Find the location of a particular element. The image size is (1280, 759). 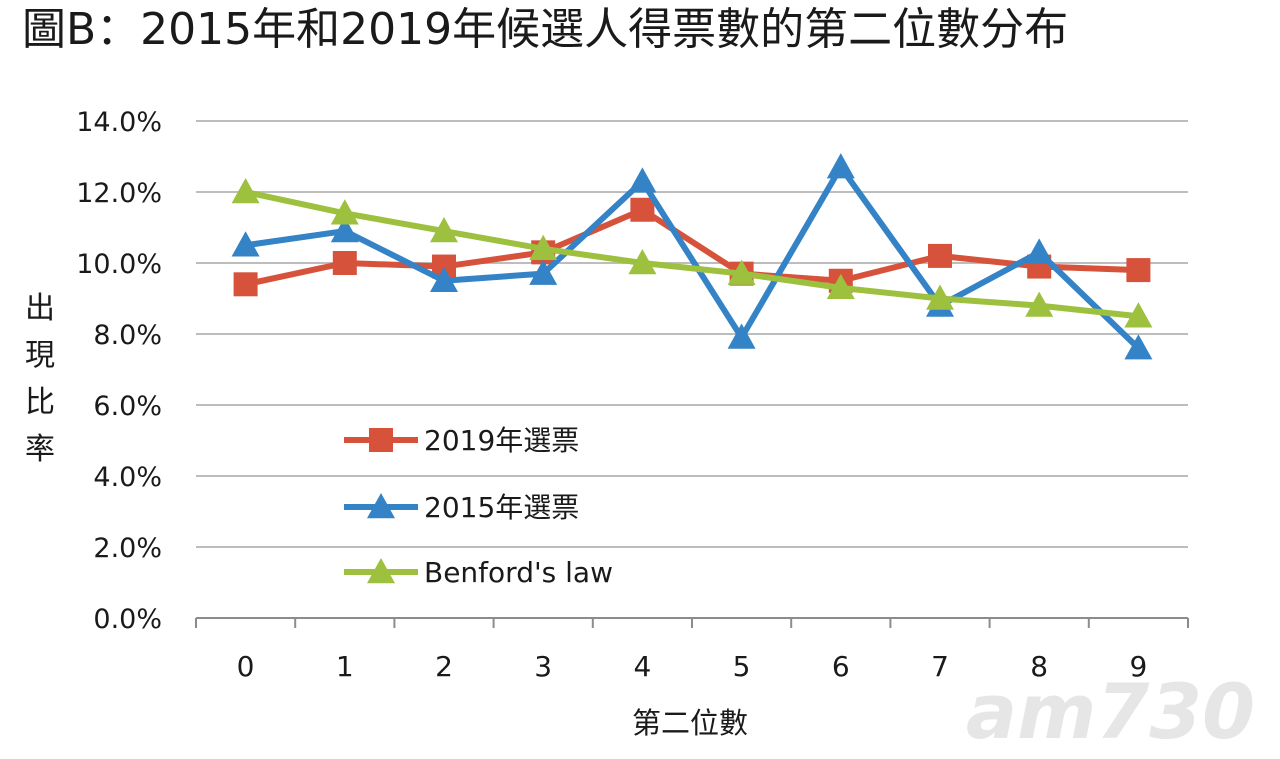

x-tick-label: 0 is located at coordinates (246, 666).